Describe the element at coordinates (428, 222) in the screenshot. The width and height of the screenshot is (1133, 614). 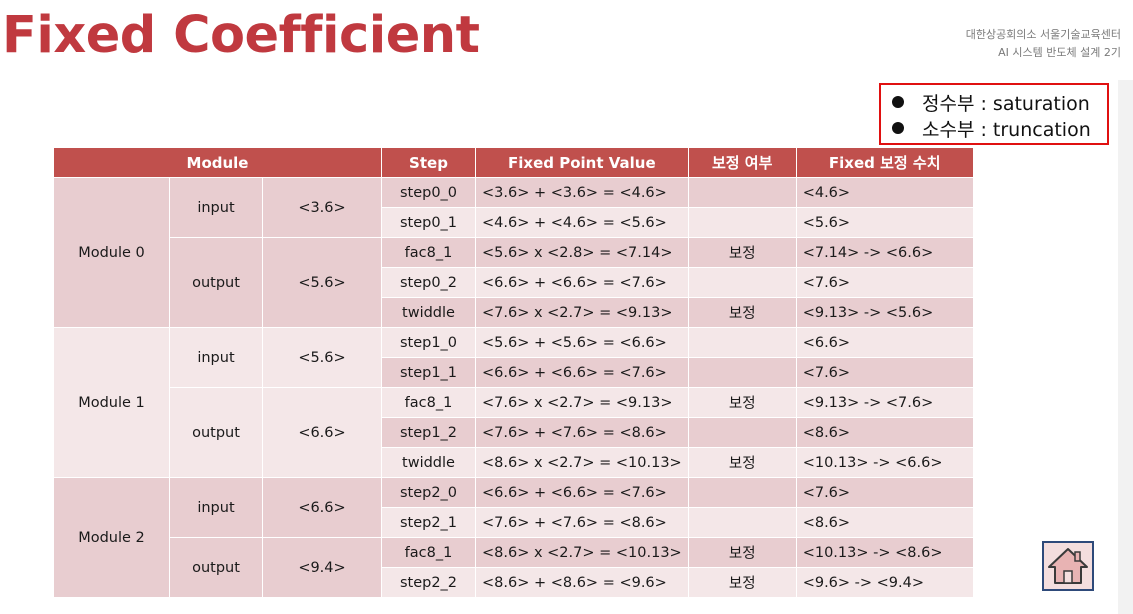
I see `step-cell: step0_1` at that location.